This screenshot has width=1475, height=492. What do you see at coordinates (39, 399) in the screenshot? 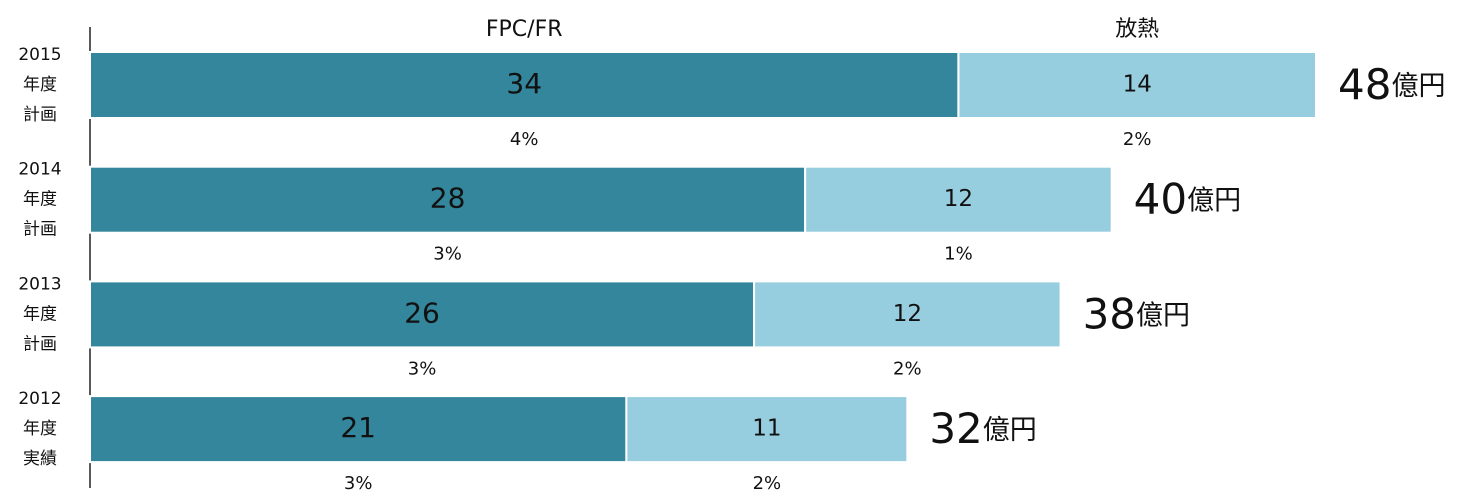
I see `category-label: 2012` at bounding box center [39, 399].